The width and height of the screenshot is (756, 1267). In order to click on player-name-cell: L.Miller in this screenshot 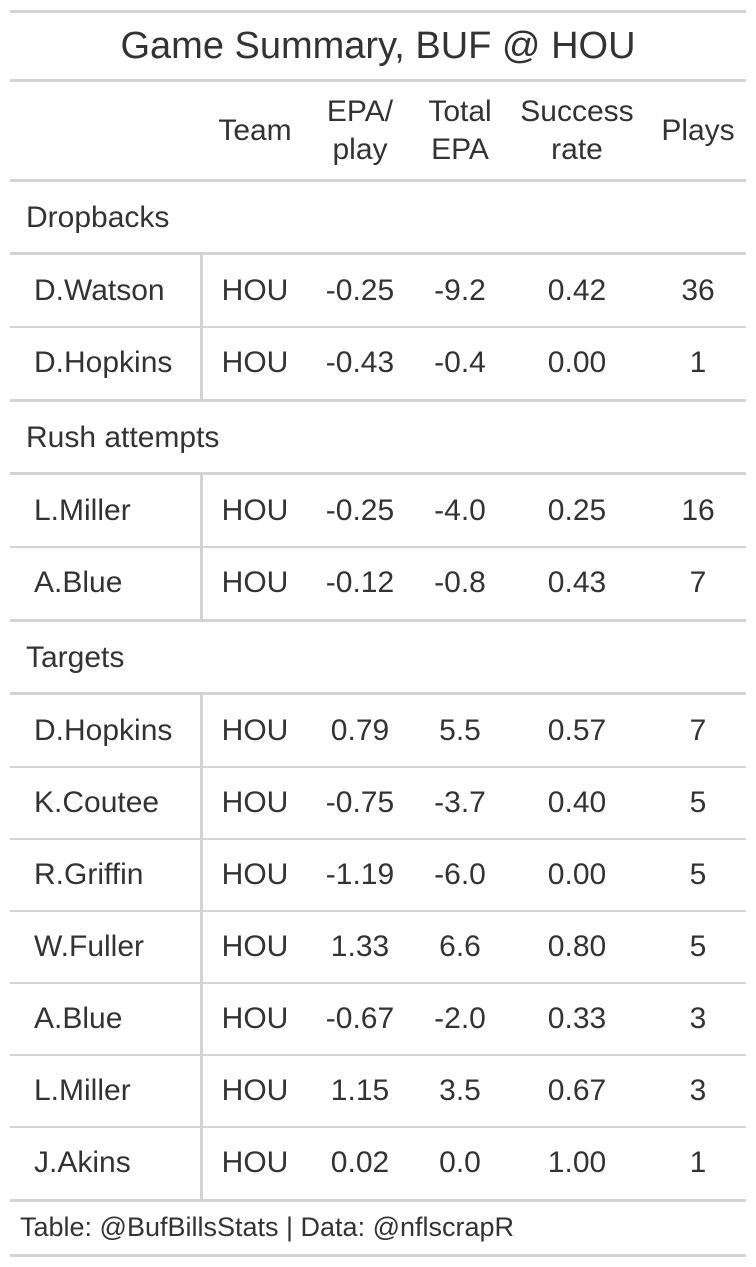, I will do `click(82, 1090)`.